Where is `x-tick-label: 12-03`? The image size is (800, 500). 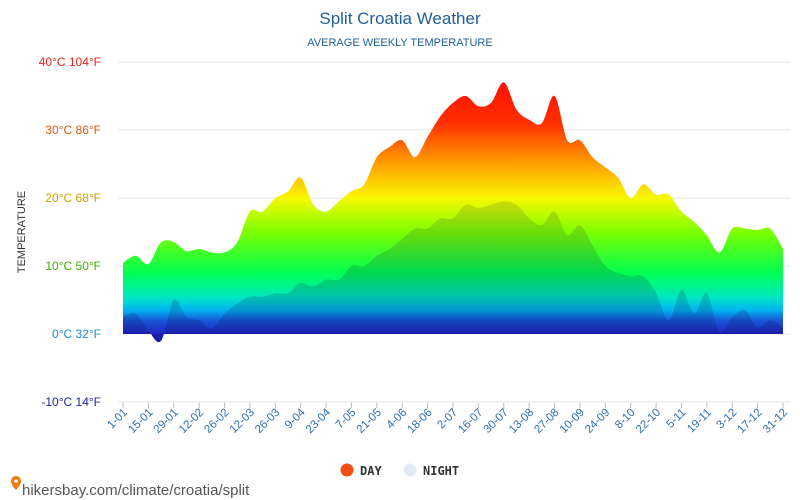 x-tick-label: 12-03 is located at coordinates (242, 421).